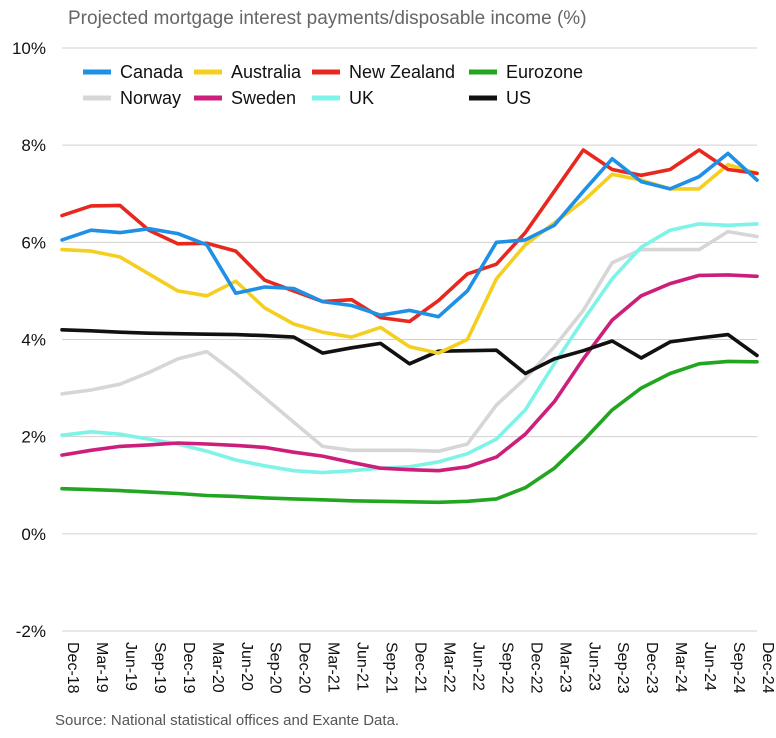 Image resolution: width=776 pixels, height=738 pixels. What do you see at coordinates (33, 340) in the screenshot?
I see `y-tick-label: 4%` at bounding box center [33, 340].